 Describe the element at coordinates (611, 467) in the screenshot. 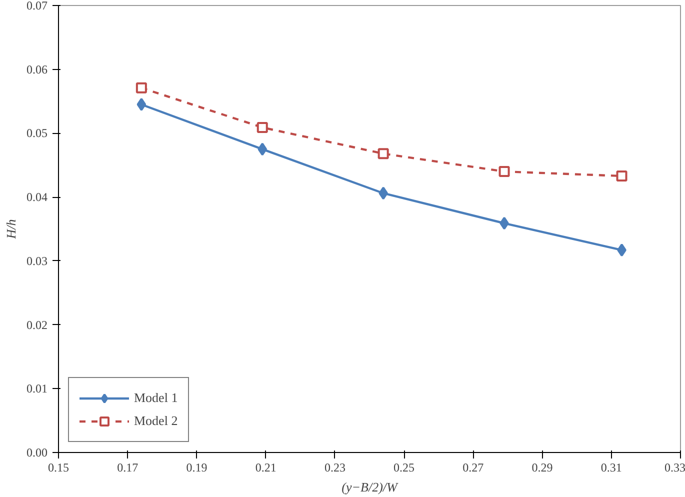

I see `x-tick-label: 0.31` at that location.